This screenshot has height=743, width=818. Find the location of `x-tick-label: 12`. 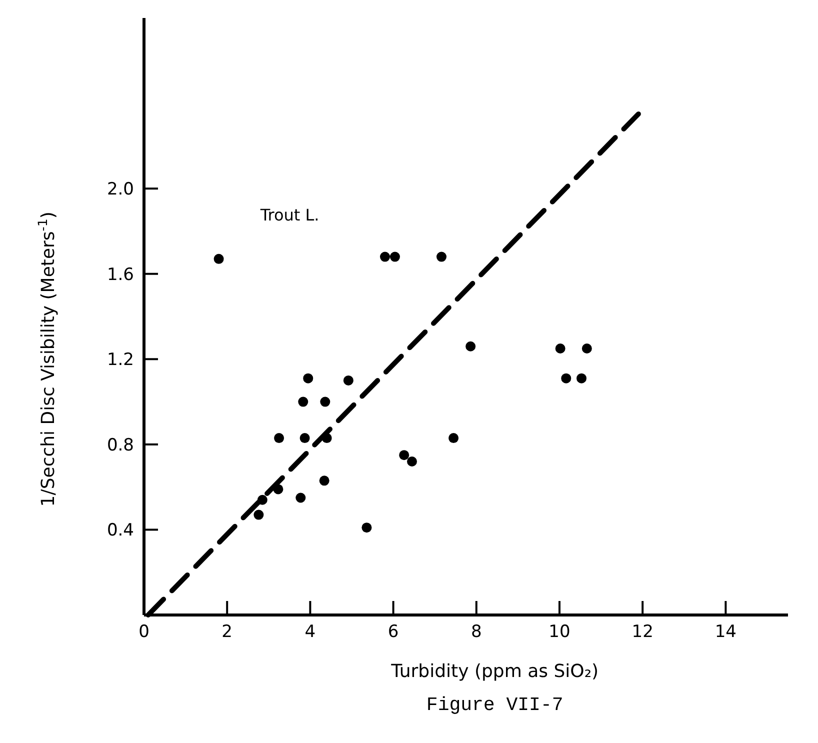

x-tick-label: 12 is located at coordinates (643, 632).